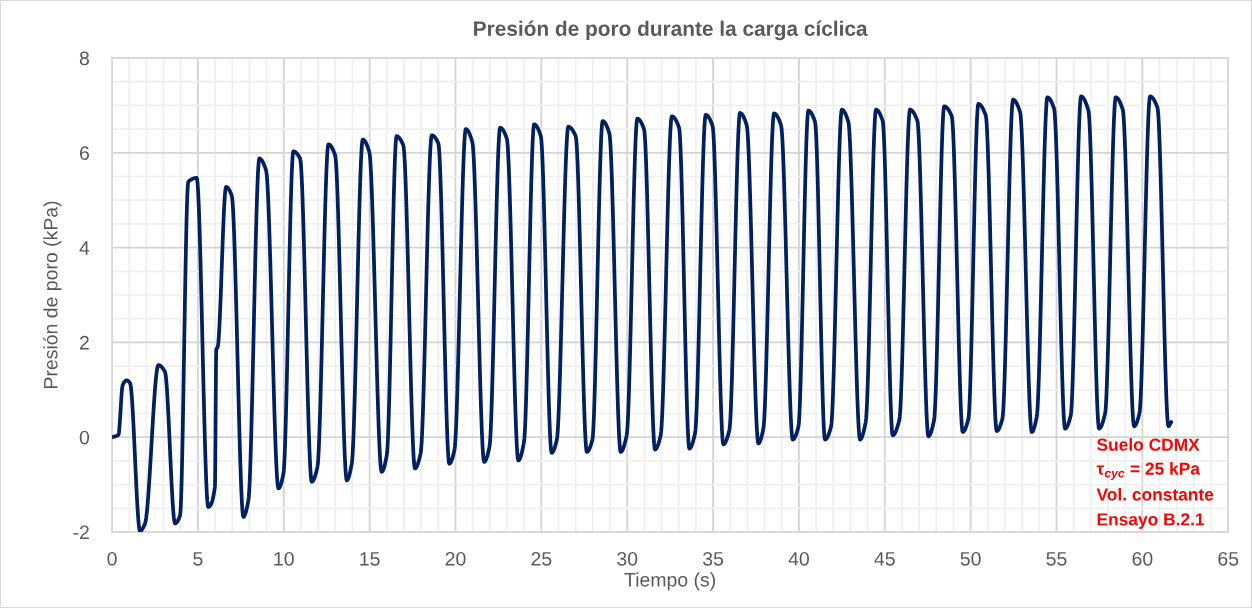  Describe the element at coordinates (52, 294) in the screenshot. I see `y-axis-title: Presión de poro (kPa)` at that location.